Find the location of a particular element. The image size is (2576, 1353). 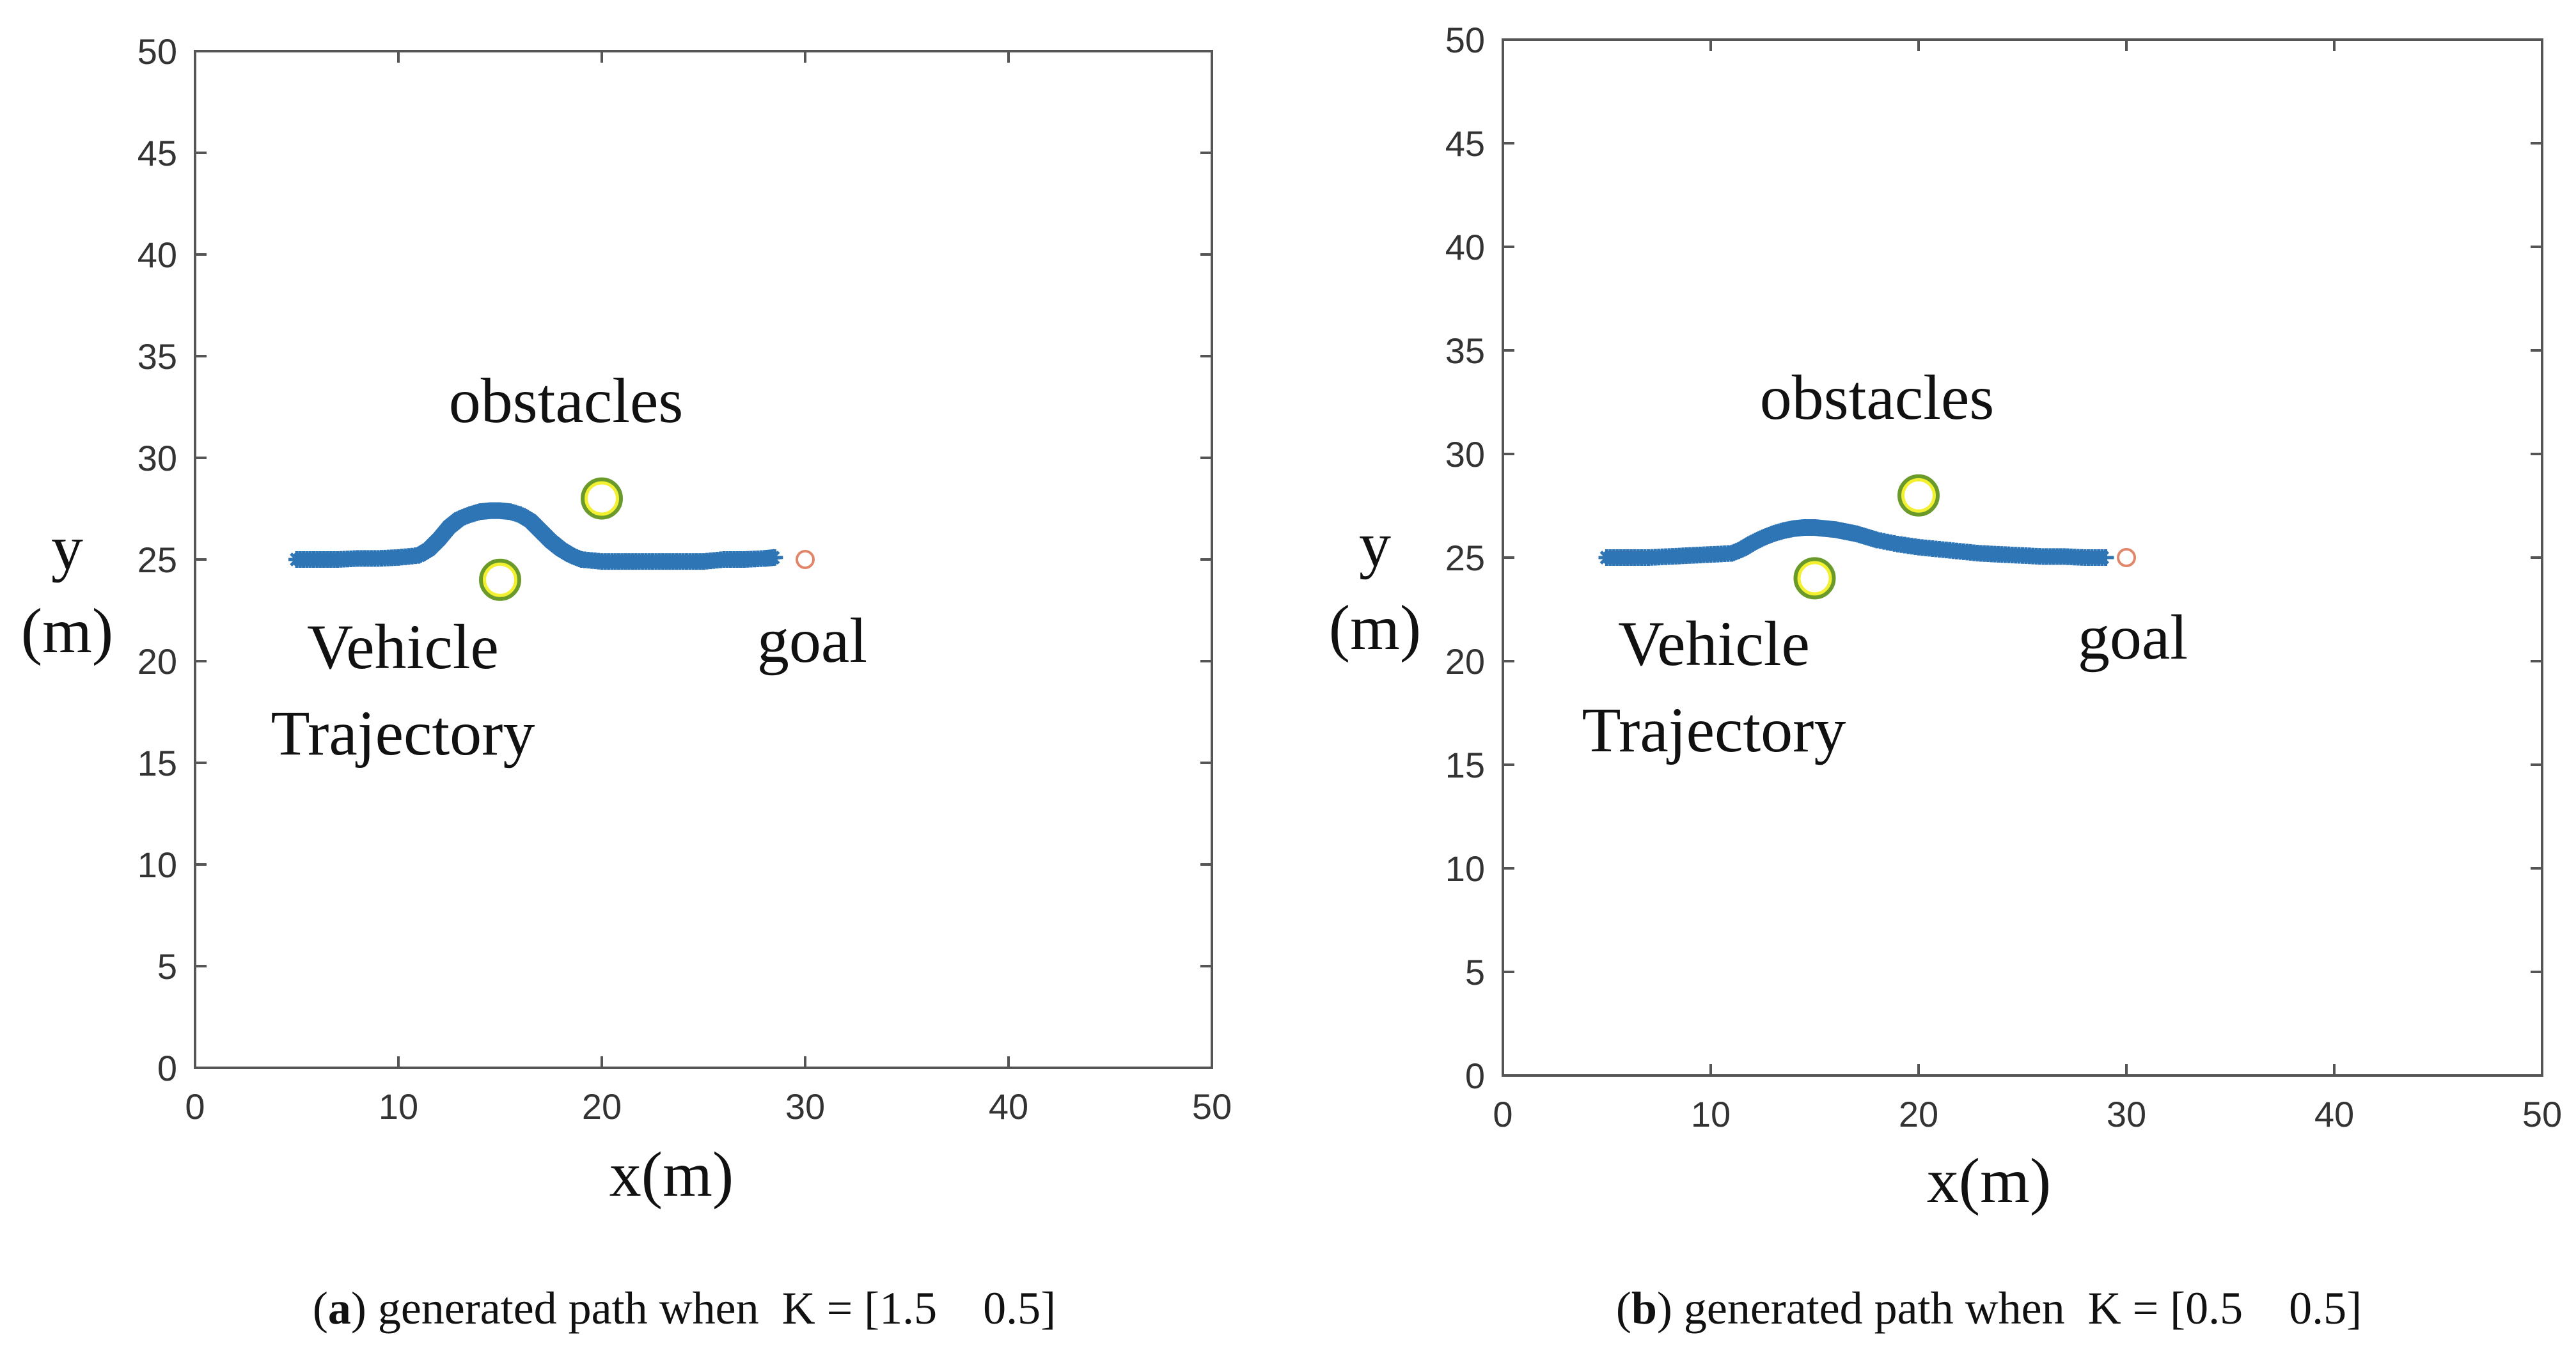

panel-caption: (b) generated path when K = [0.5 0.5] is located at coordinates (1989, 1309).